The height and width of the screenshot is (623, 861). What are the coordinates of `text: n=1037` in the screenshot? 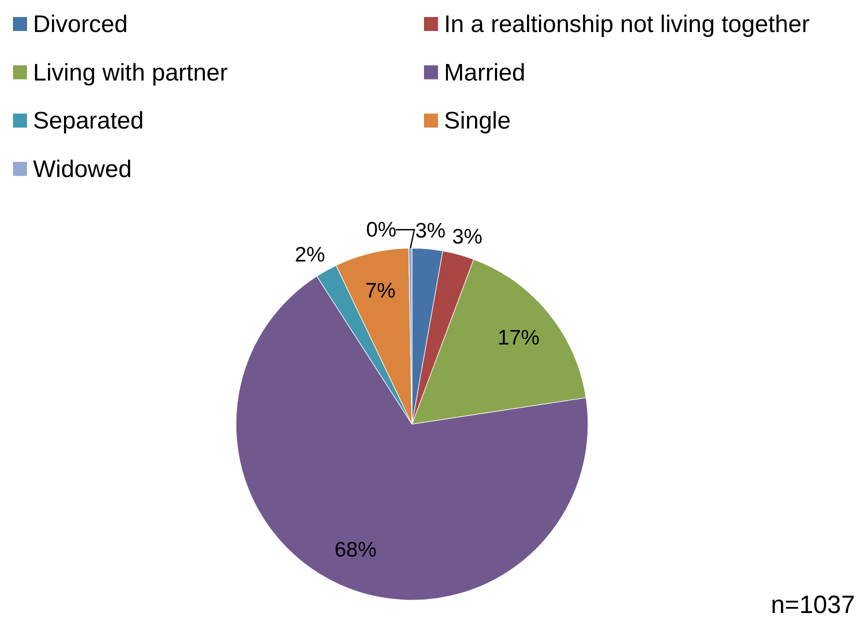 It's located at (812, 605).